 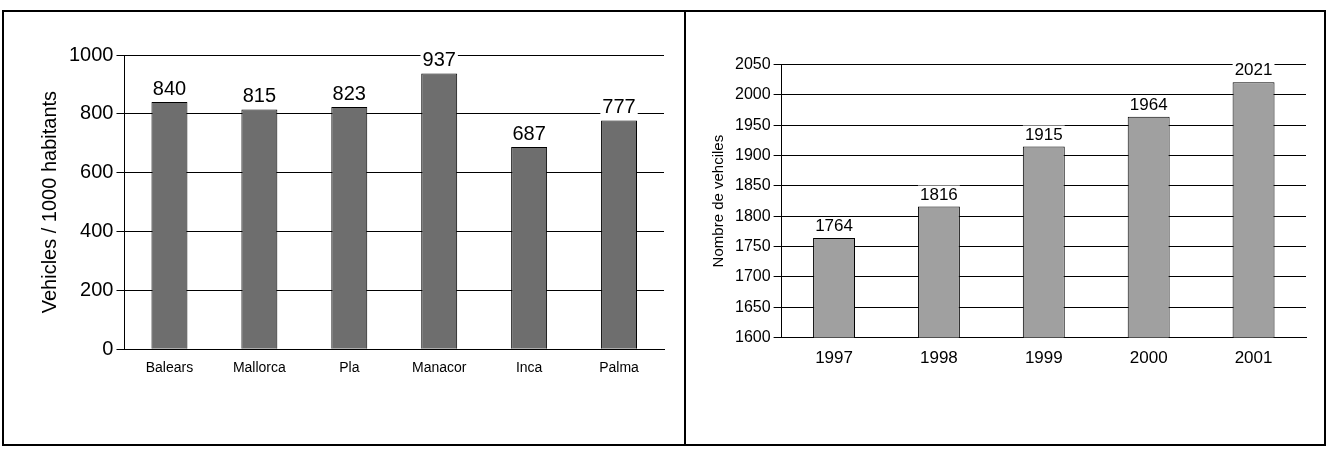 I want to click on data-label: 823, so click(x=349, y=92).